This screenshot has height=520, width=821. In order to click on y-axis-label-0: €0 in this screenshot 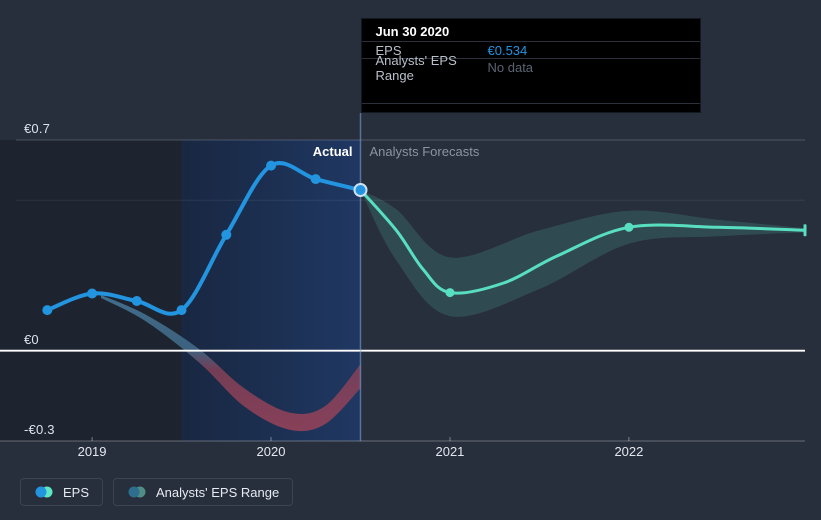, I will do `click(31, 339)`.